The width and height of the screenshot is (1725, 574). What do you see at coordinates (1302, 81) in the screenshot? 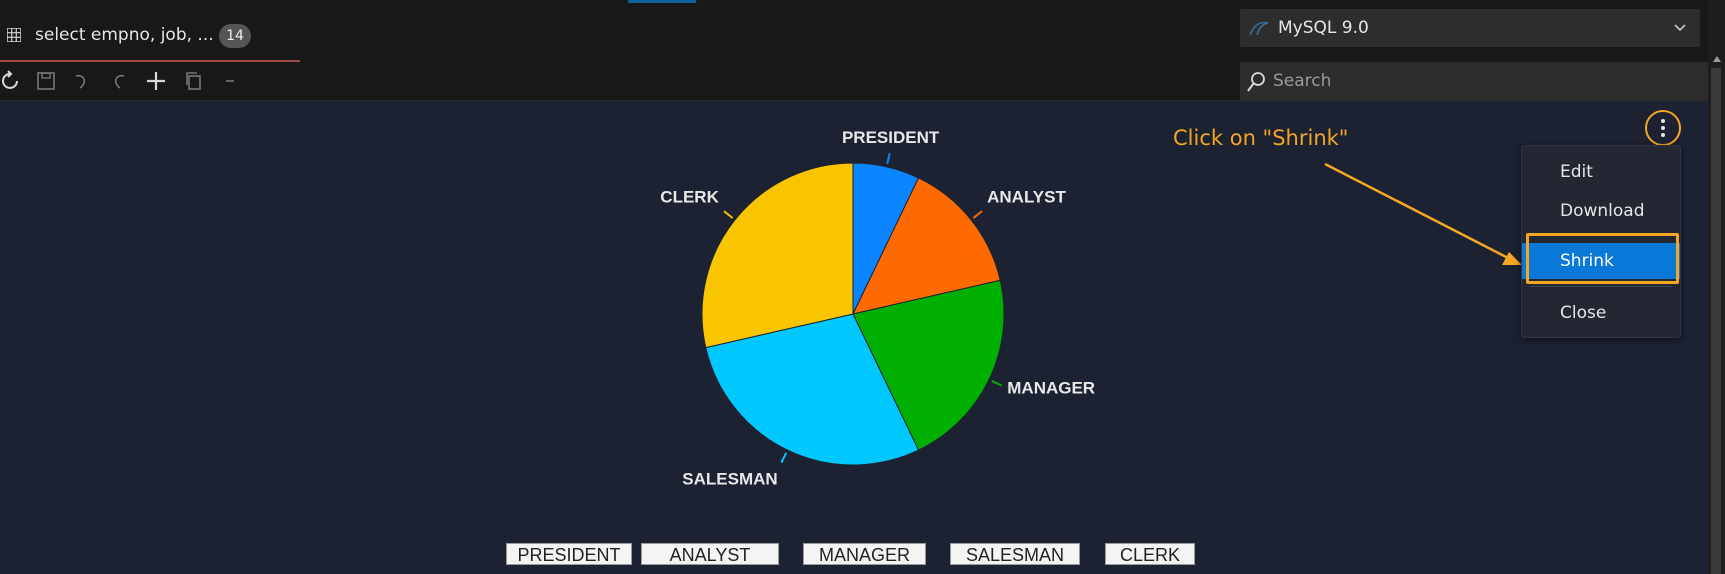
I see `search-placeholder: Search` at bounding box center [1302, 81].